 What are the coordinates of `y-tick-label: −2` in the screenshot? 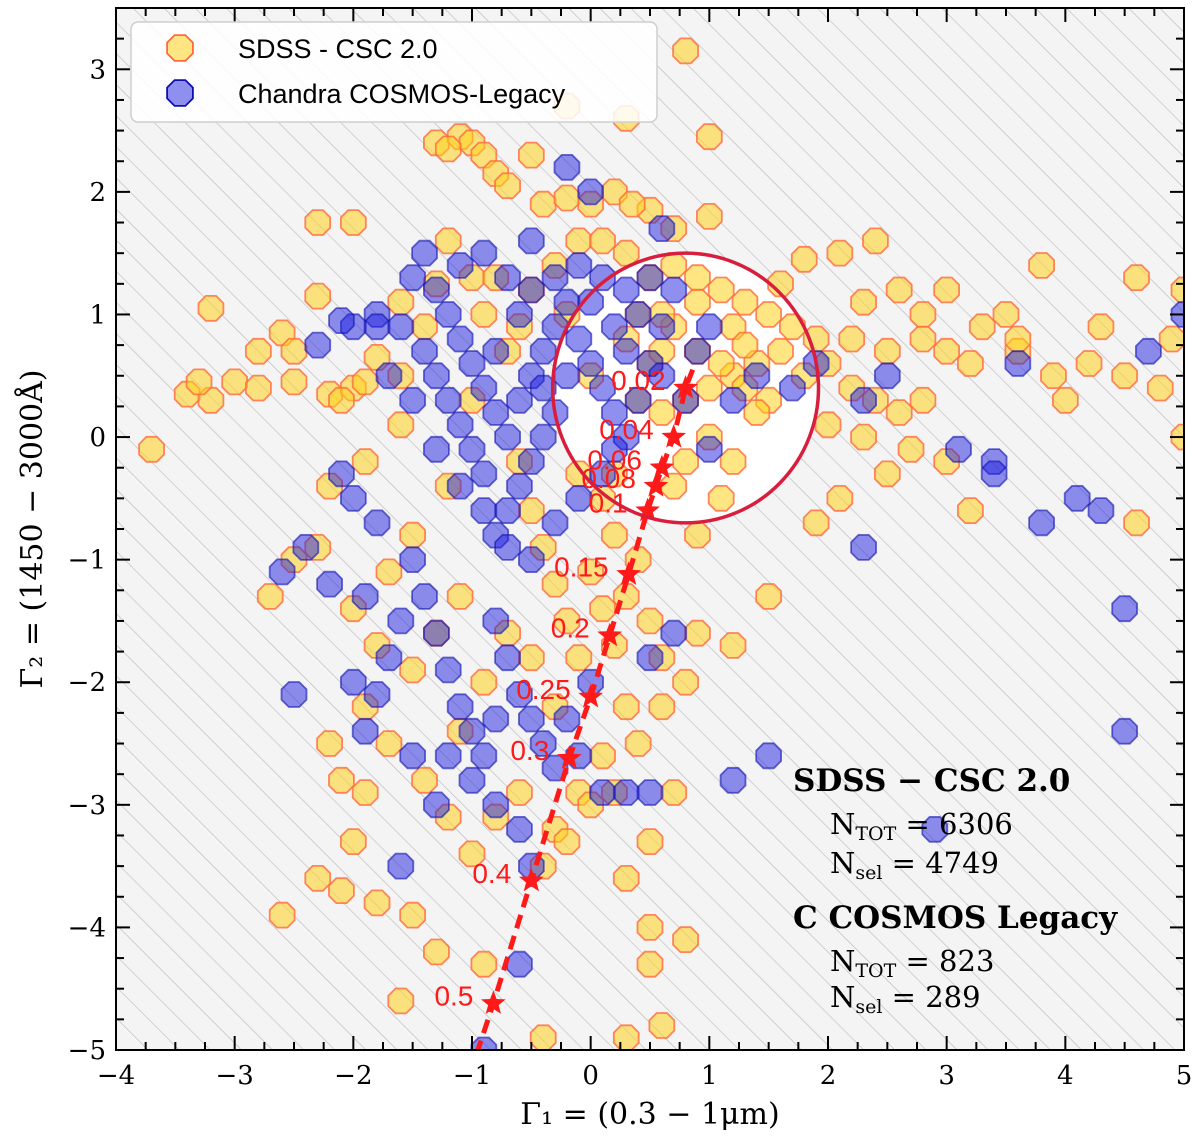 It's located at (87, 683).